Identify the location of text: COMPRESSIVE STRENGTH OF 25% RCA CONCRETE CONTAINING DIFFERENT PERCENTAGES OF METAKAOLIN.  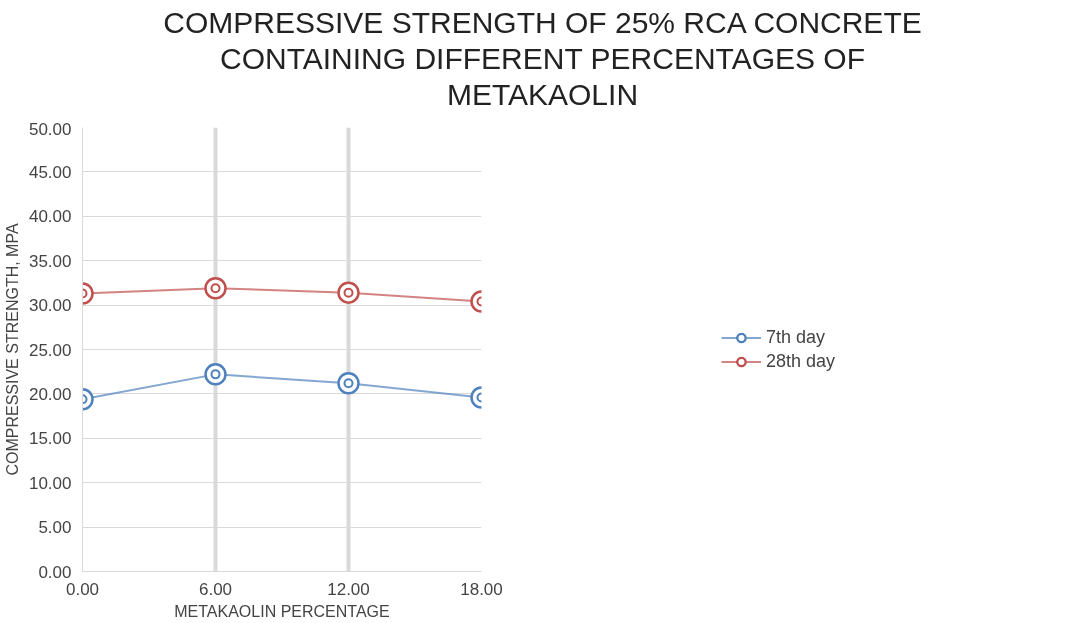
(542, 59).